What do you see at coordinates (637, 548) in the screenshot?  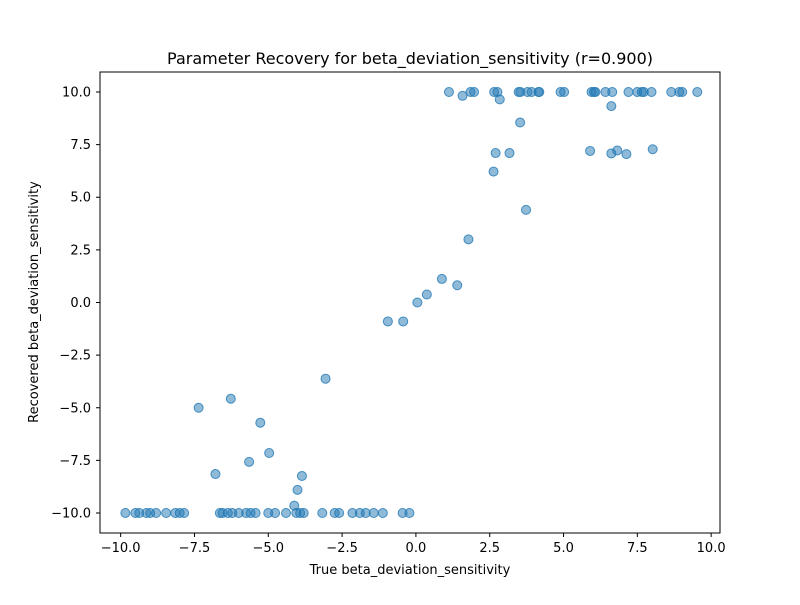 I see `x-tick-label: 7.5` at bounding box center [637, 548].